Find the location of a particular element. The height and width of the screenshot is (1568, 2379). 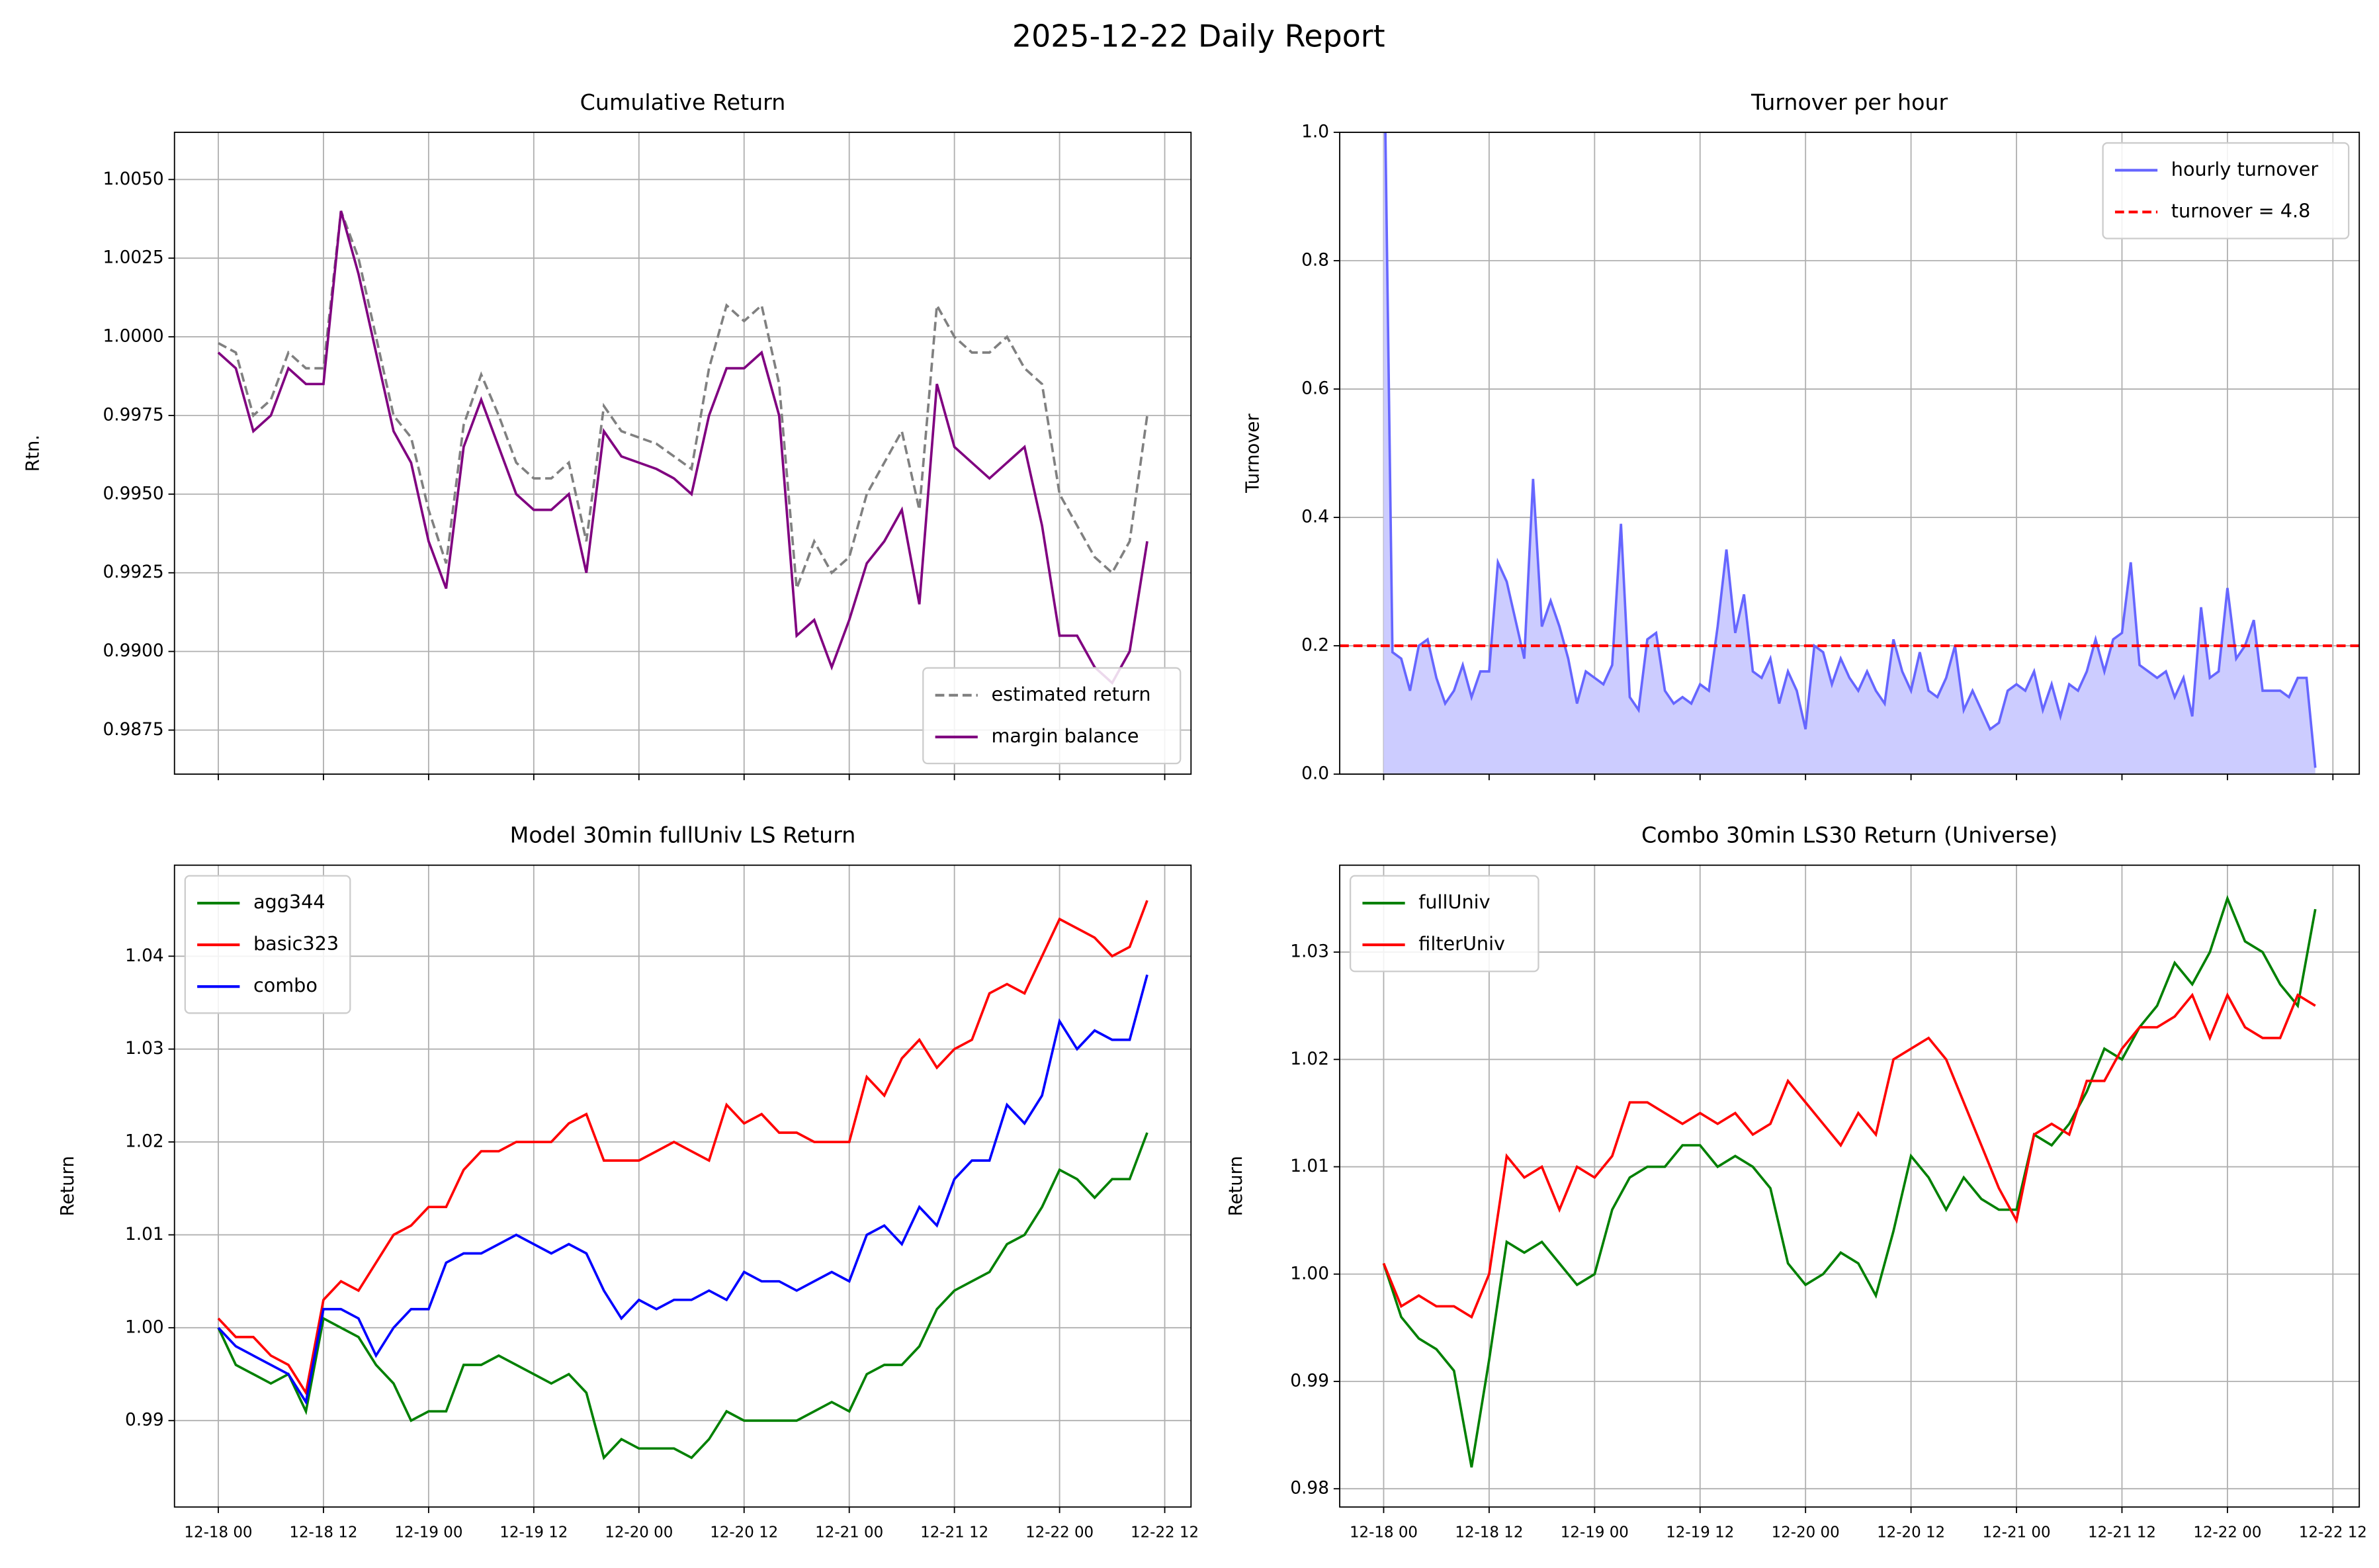

y-tick-label: 0.9900 is located at coordinates (133, 651).